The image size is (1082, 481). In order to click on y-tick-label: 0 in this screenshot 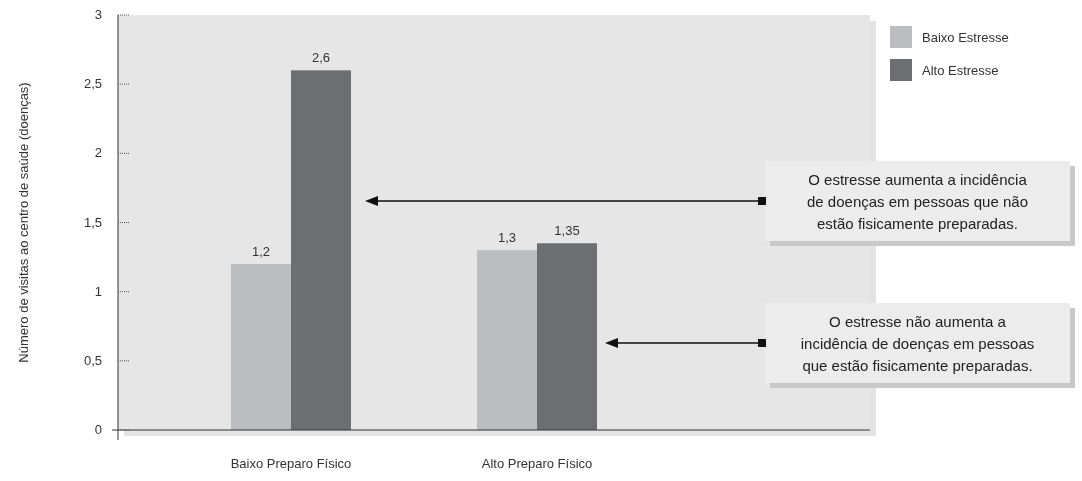, I will do `click(98, 429)`.